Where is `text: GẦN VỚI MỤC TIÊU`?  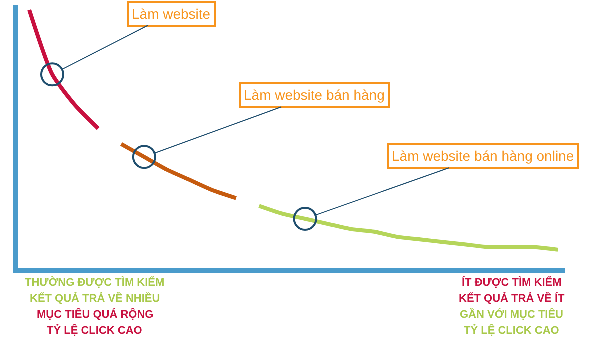
text: GẦN VỚI MỤC TIÊU is located at coordinates (512, 314).